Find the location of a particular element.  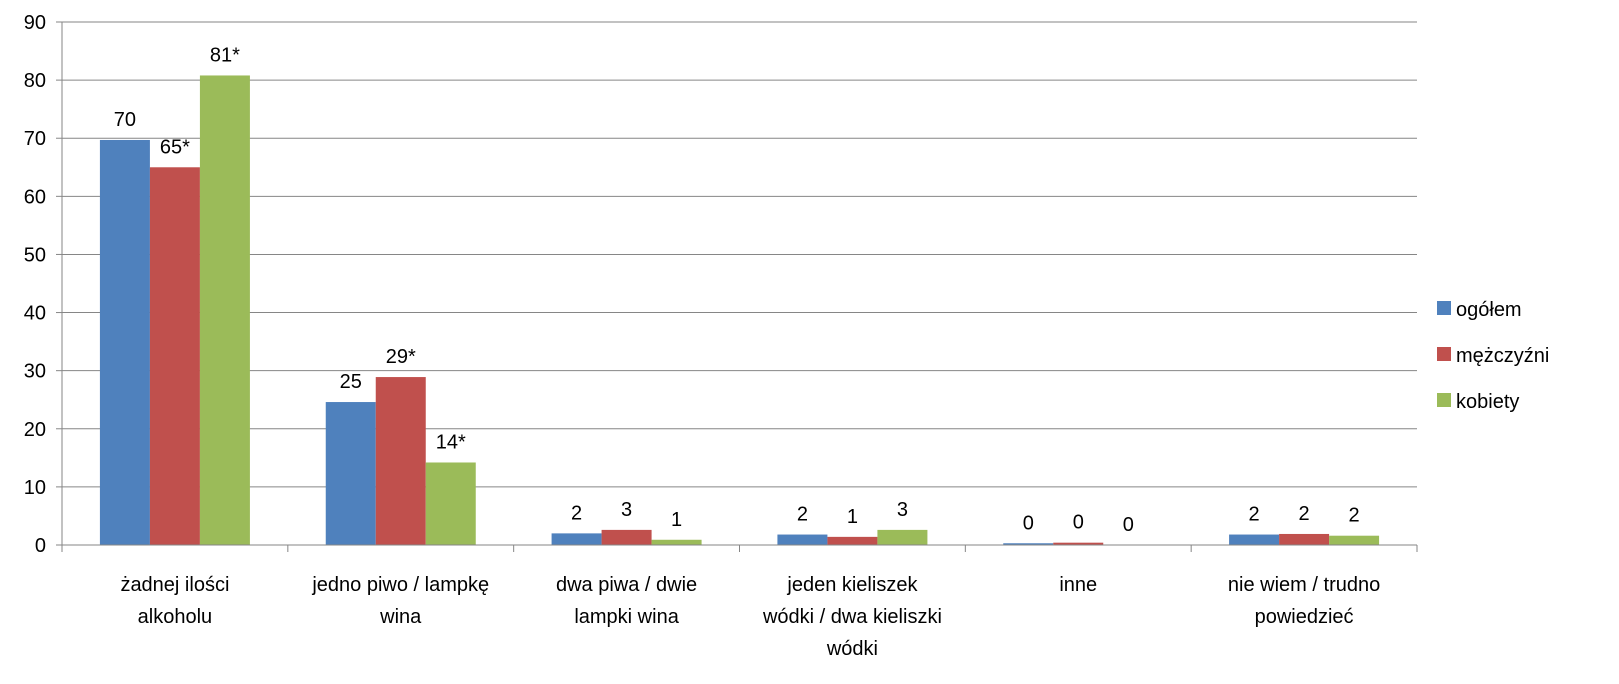

y-tick-label: 70 is located at coordinates (35, 139).